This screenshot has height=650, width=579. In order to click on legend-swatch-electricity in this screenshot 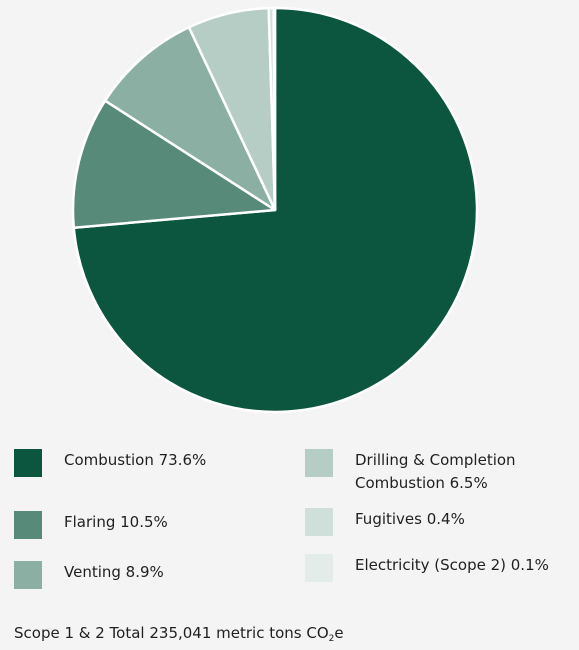, I will do `click(319, 568)`.